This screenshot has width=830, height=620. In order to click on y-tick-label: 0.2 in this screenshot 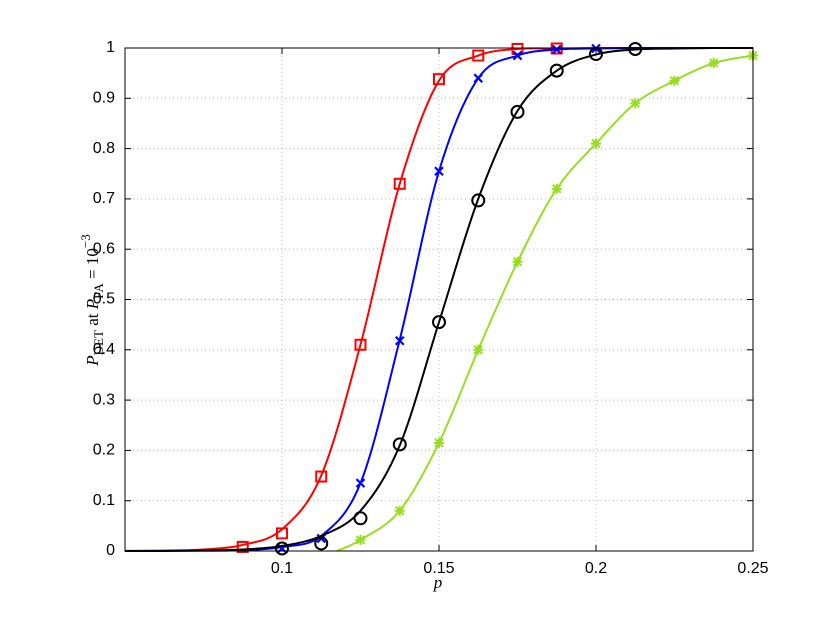, I will do `click(104, 450)`.